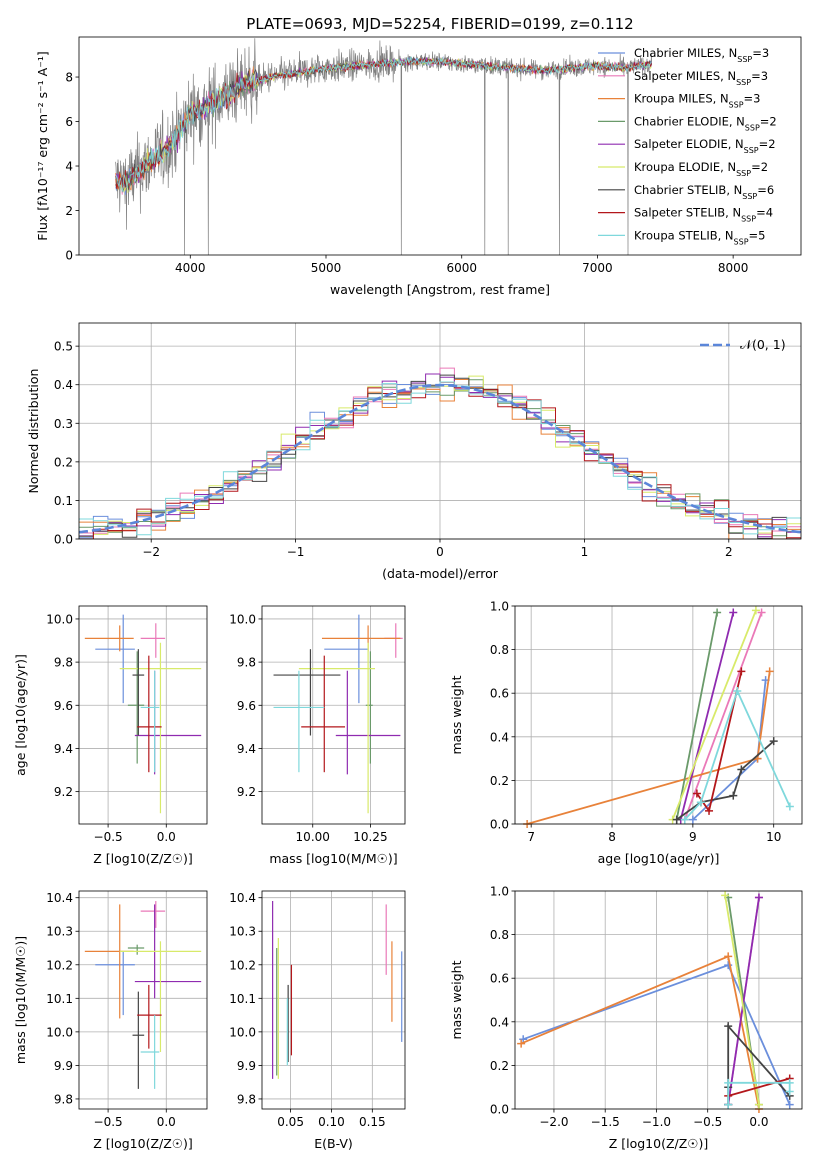 The width and height of the screenshot is (819, 1170). I want to click on x-axis-label: (data-model)/error, so click(440, 573).